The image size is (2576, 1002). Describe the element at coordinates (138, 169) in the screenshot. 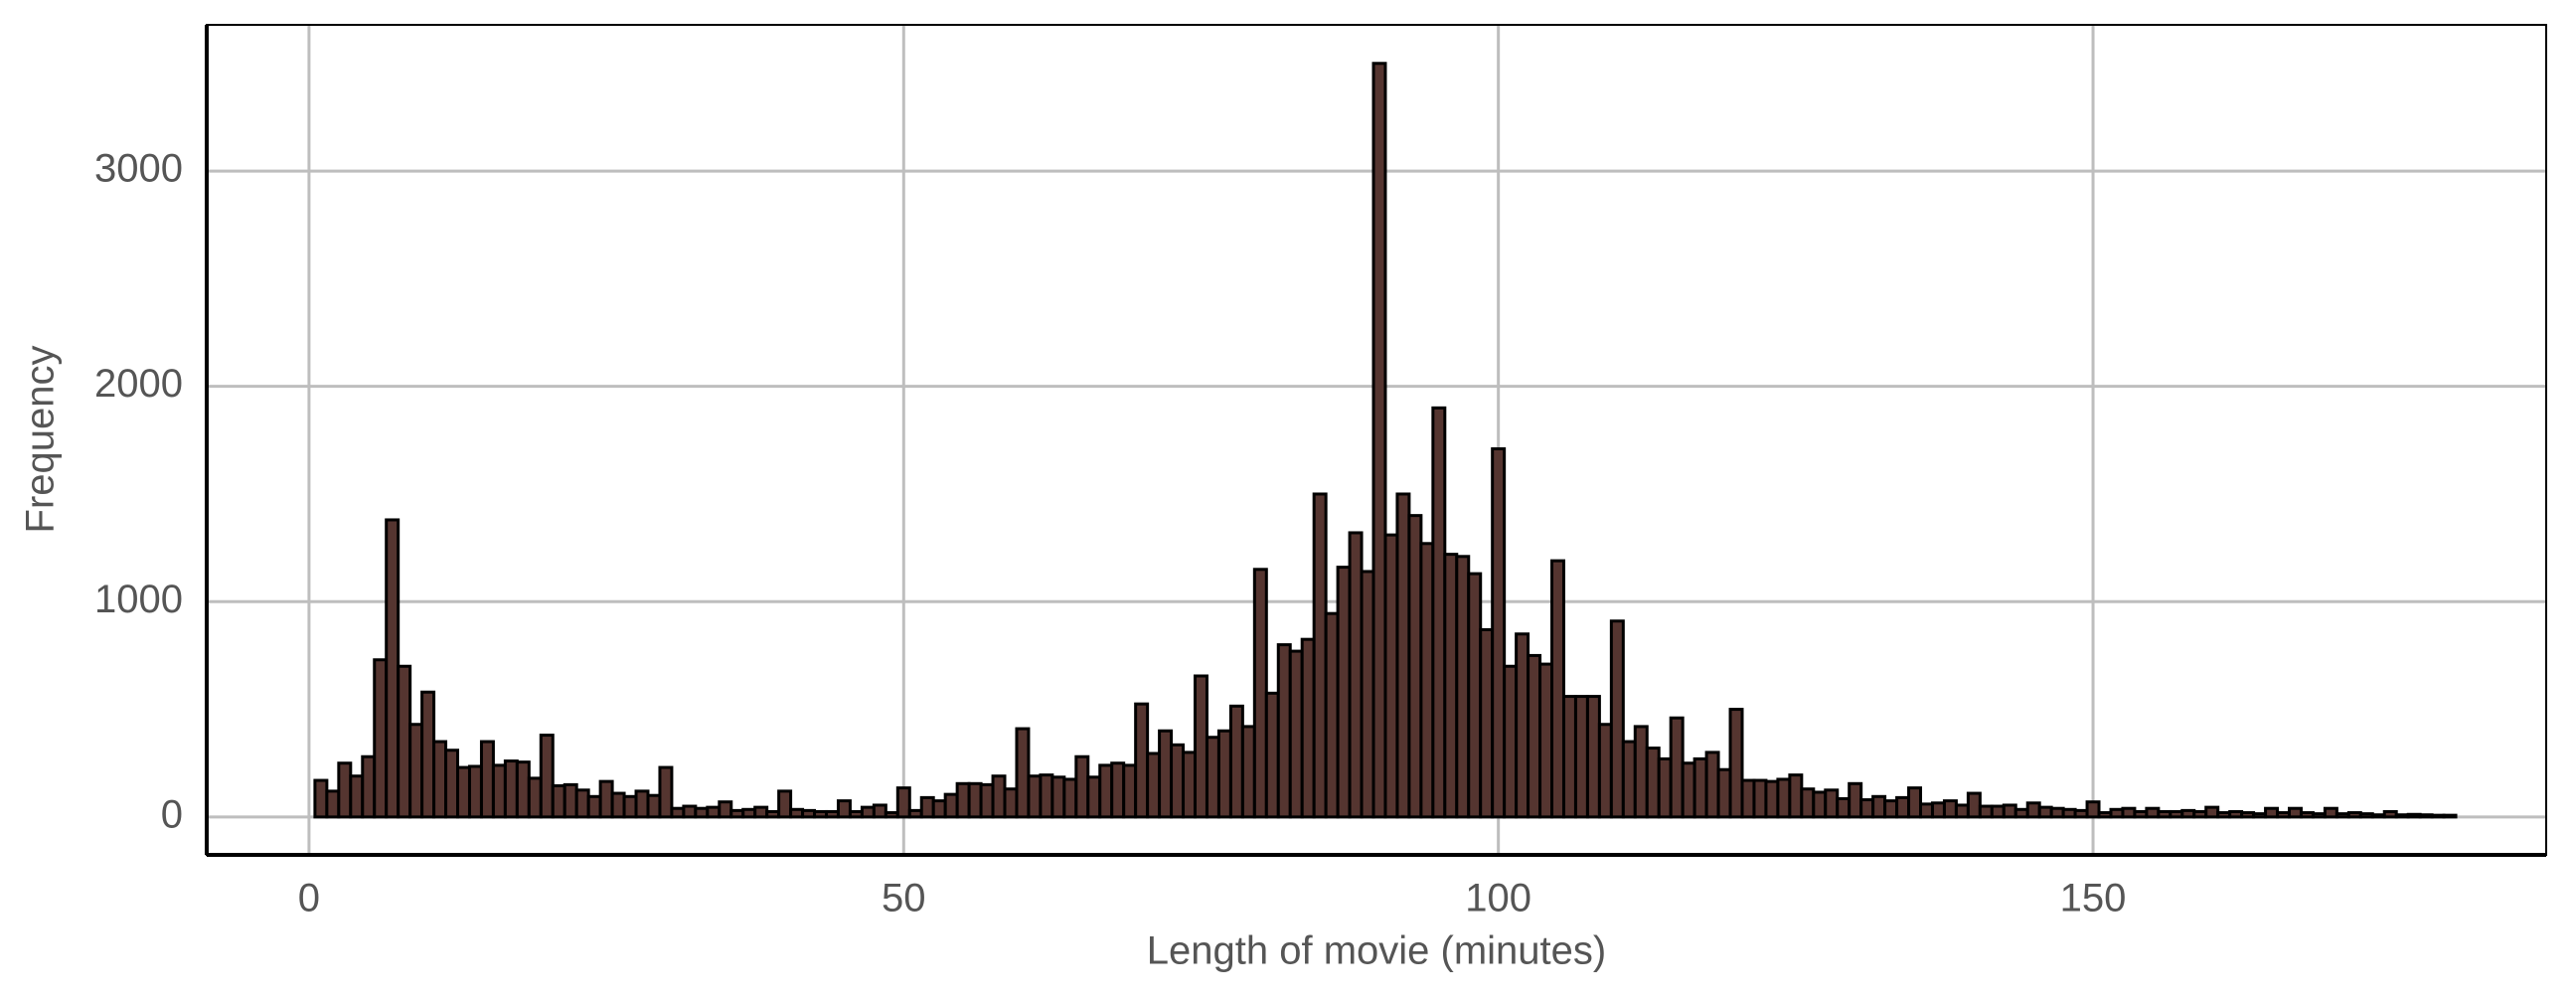

I see `y-tick-label: 3000` at that location.